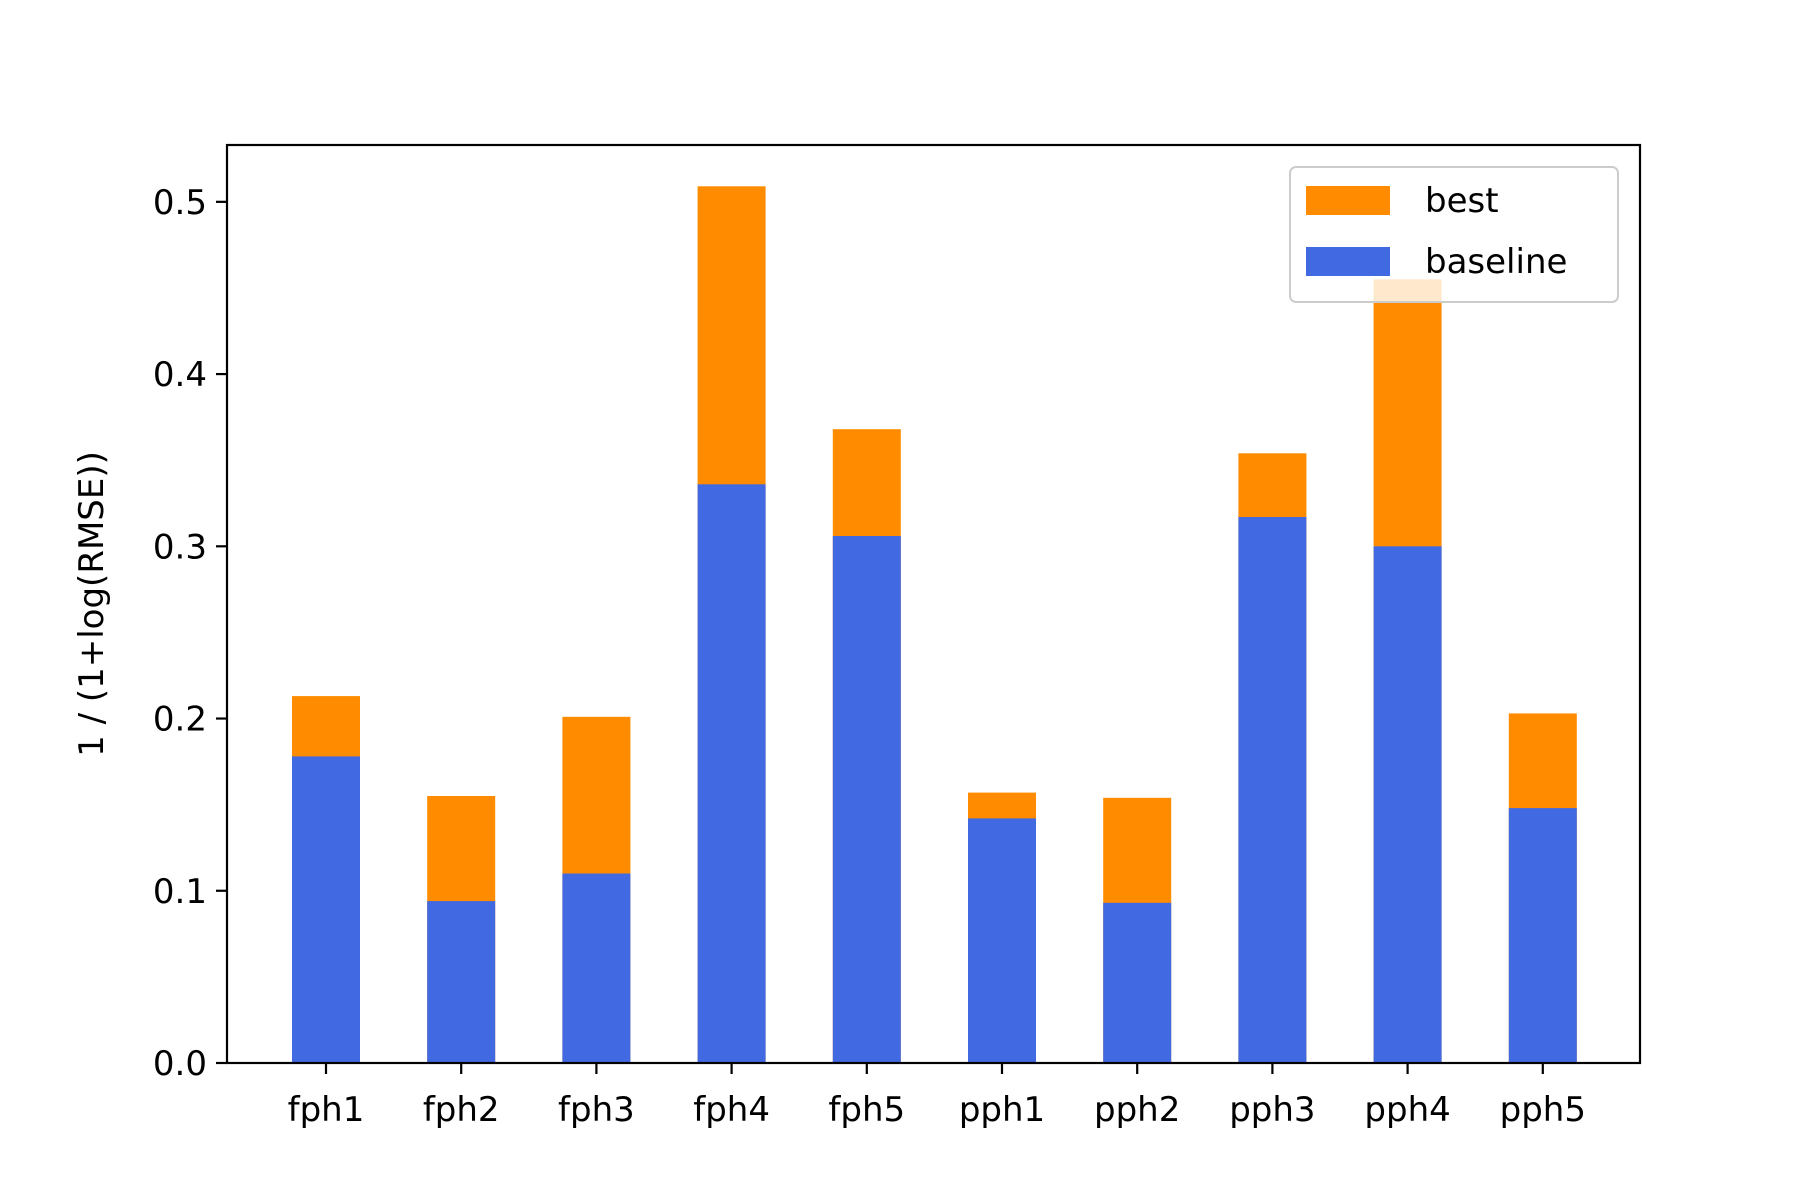 The image size is (1800, 1200). I want to click on y-tick-label: 0.5, so click(180, 203).